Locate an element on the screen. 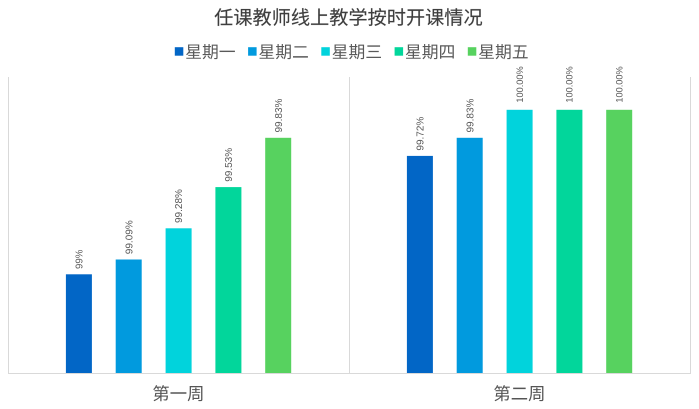 This screenshot has height=409, width=699. svg-text: 99.72% is located at coordinates (421, 134).